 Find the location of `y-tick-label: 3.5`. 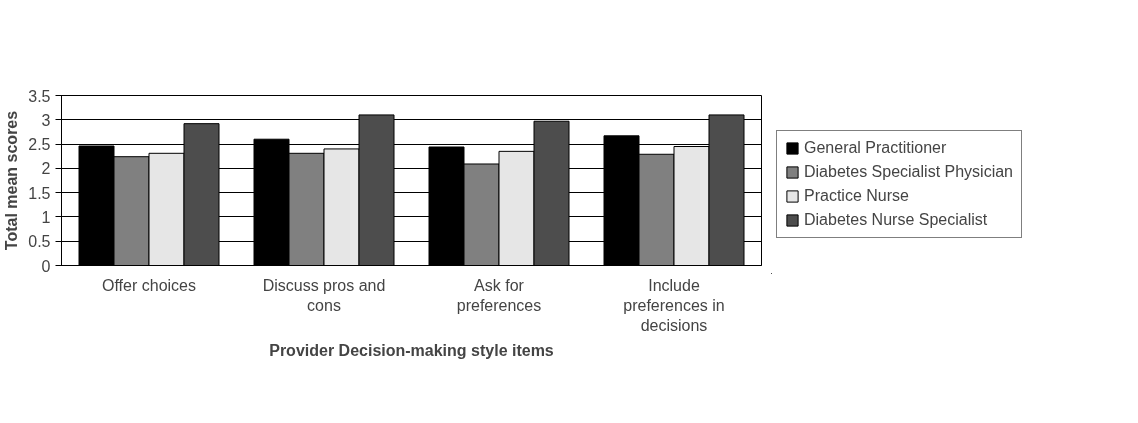

y-tick-label: 3.5 is located at coordinates (39, 96).